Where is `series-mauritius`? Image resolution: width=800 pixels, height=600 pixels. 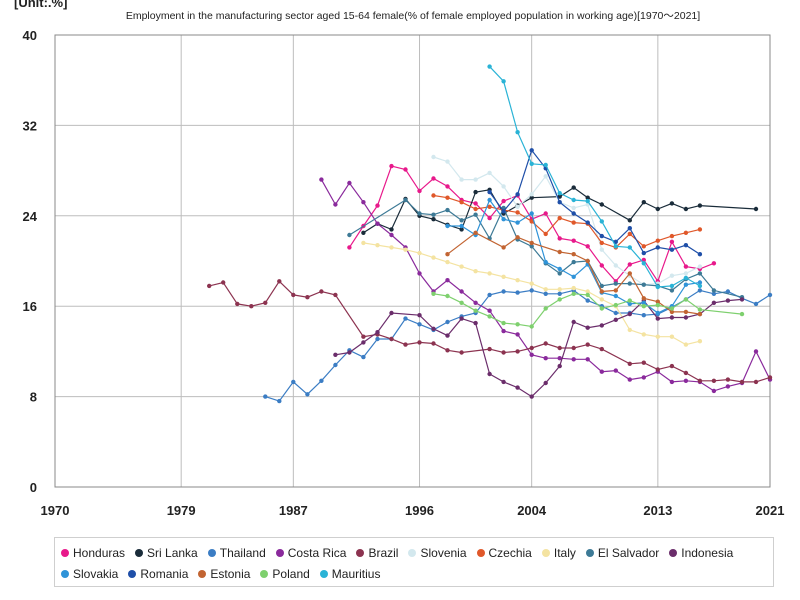
series-mauritius is located at coordinates (595, 177).